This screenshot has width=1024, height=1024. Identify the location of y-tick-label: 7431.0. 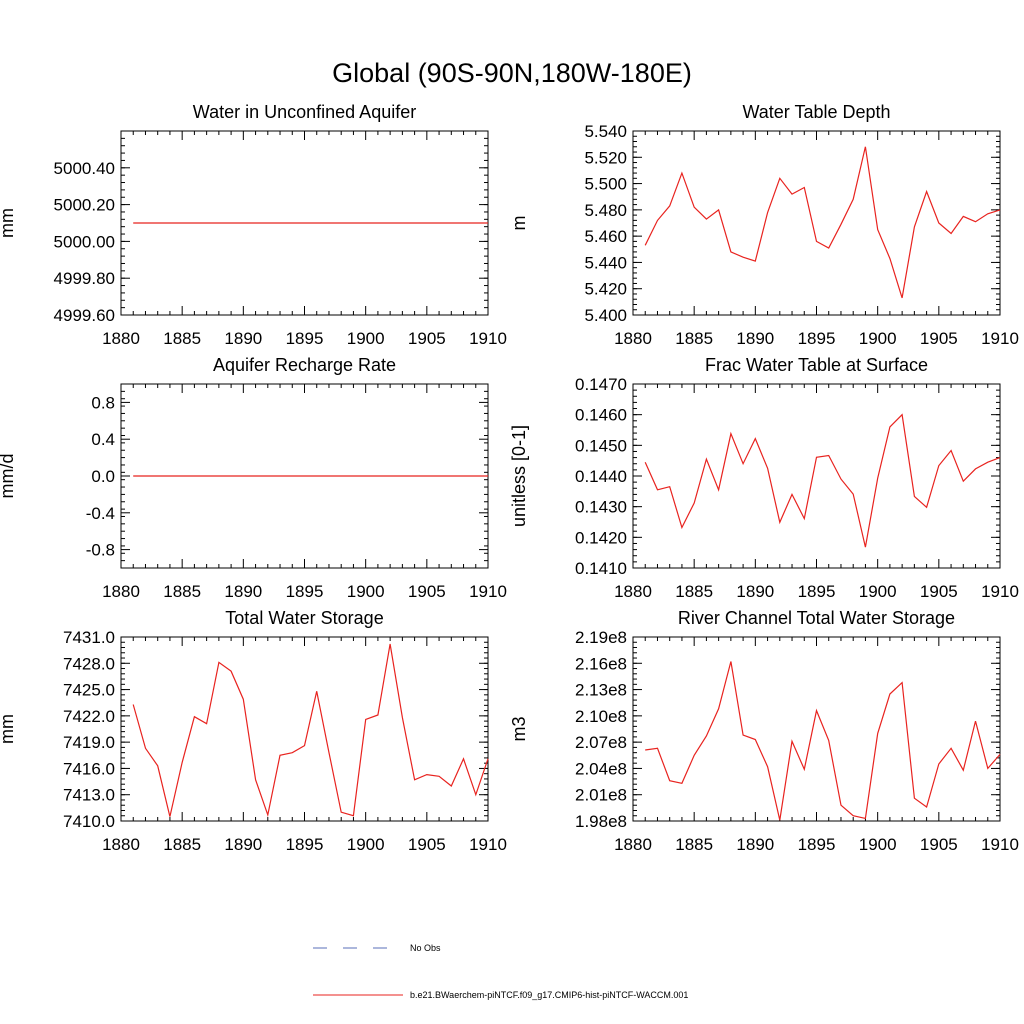
(89, 637).